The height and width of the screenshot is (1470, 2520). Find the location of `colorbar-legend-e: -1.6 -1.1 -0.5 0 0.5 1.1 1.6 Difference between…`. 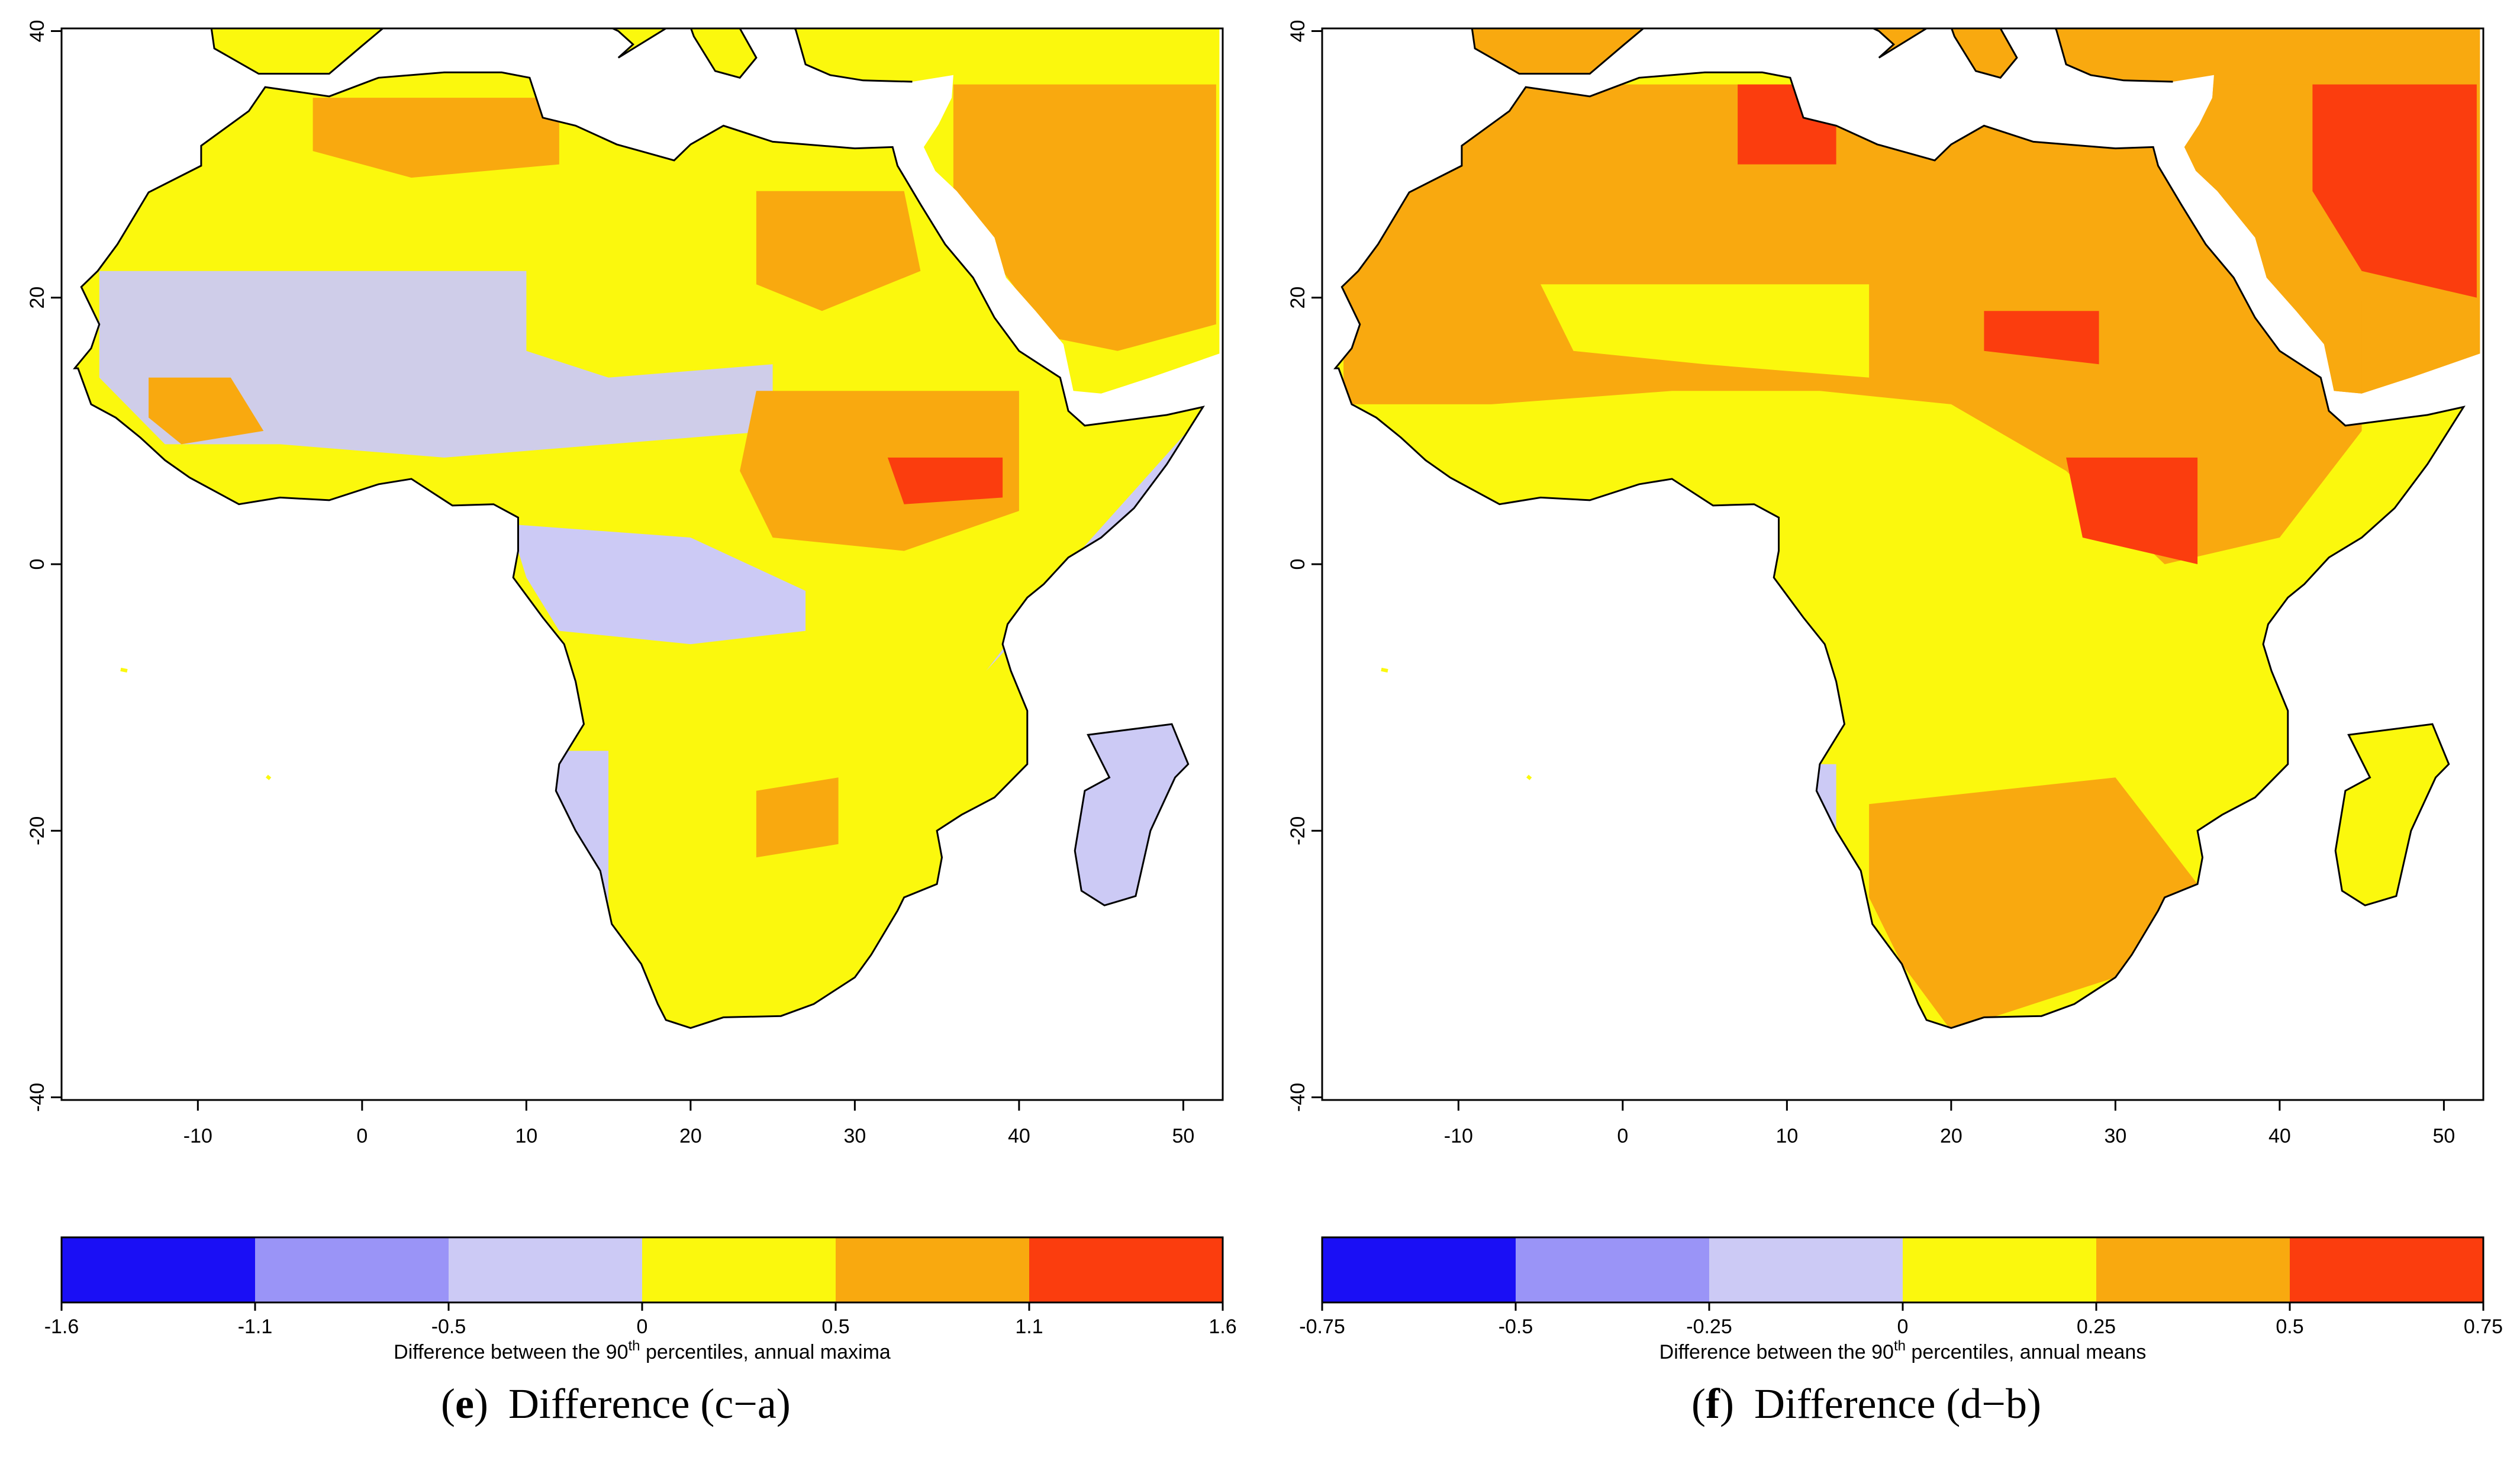

colorbar-legend-e: -1.6 -1.1 -0.5 0 0.5 1.1 1.6 Difference between… is located at coordinates (640, 1299).